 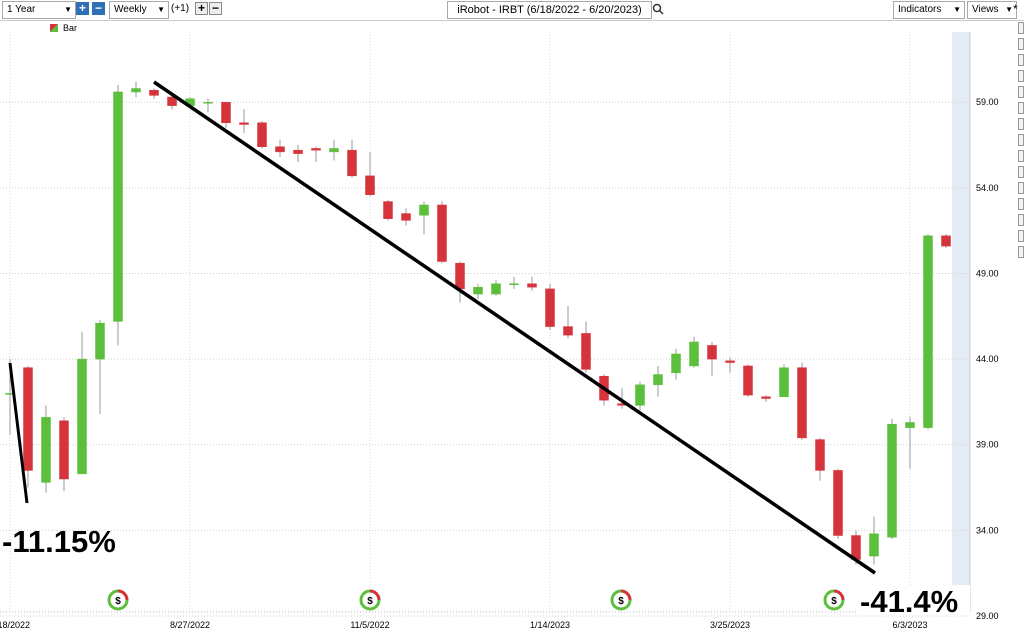 I want to click on interval-select: Weekly ▼, so click(x=139, y=10).